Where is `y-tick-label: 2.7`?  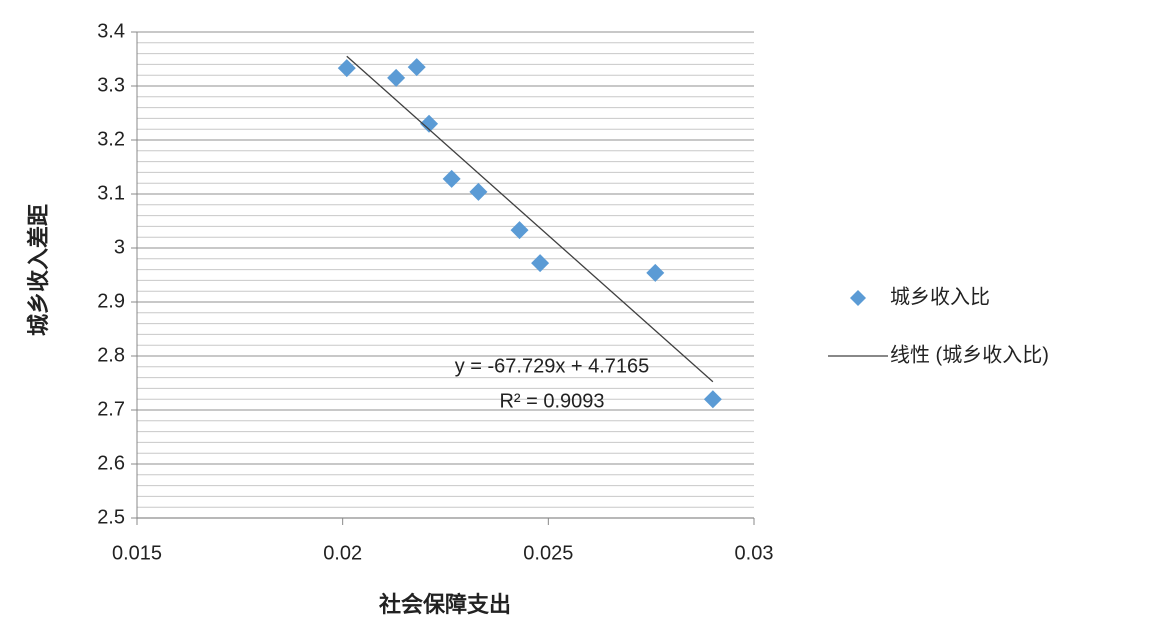
y-tick-label: 2.7 is located at coordinates (111, 409).